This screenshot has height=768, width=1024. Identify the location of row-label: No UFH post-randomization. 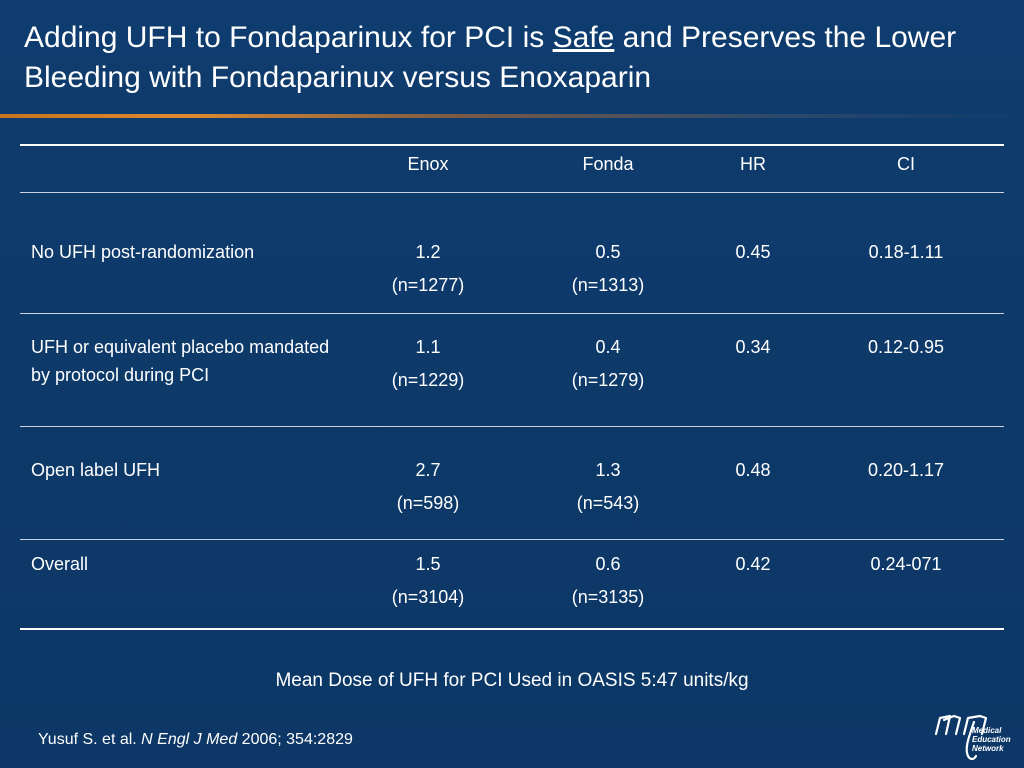
(143, 252).